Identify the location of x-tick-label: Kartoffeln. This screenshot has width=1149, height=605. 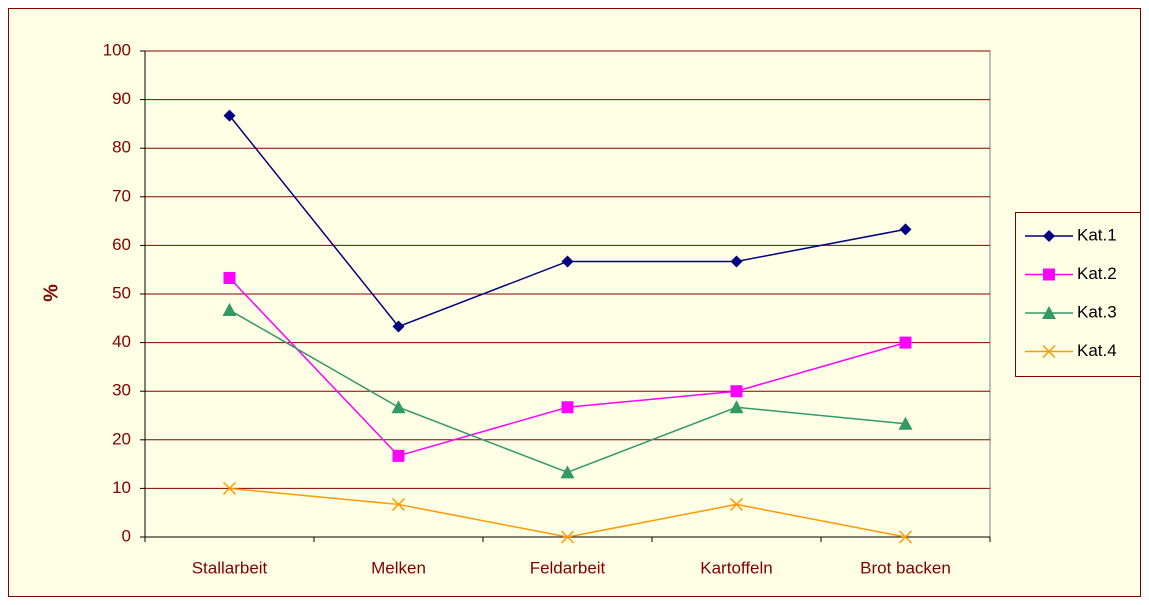
(736, 567).